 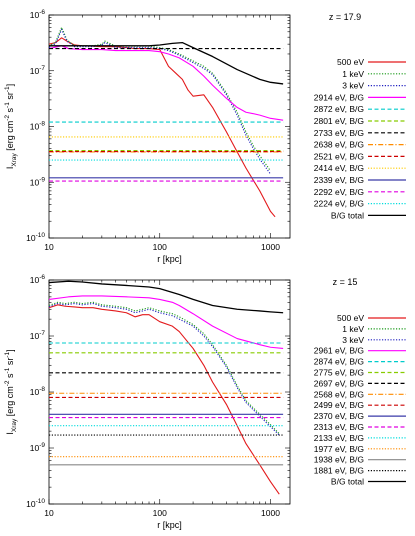 I want to click on legend-label: 2224 eV, B/G, so click(x=339, y=204).